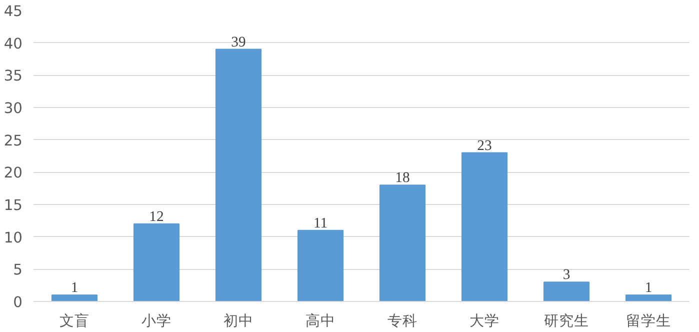  Describe the element at coordinates (648, 321) in the screenshot. I see `x-tick-label: 留学生` at that location.